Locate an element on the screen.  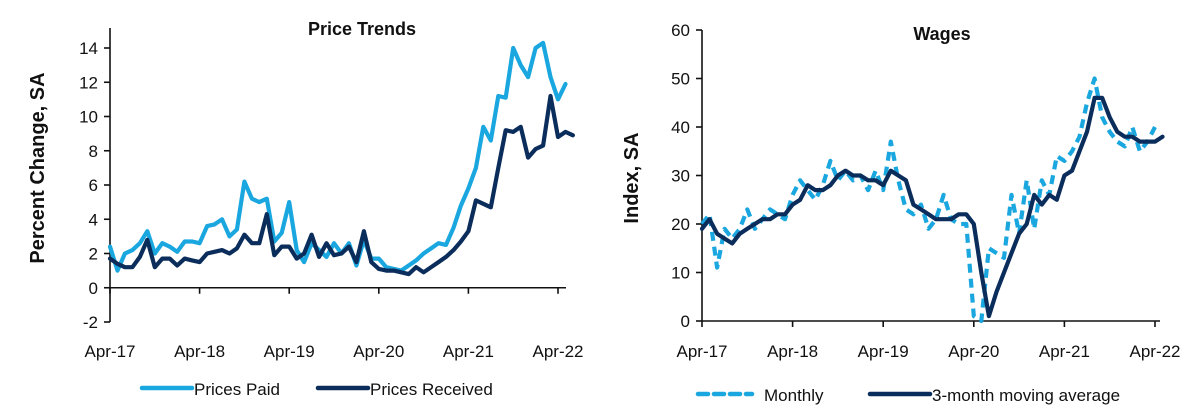
y-axis-label: Percent Change, SA is located at coordinates (38, 167).